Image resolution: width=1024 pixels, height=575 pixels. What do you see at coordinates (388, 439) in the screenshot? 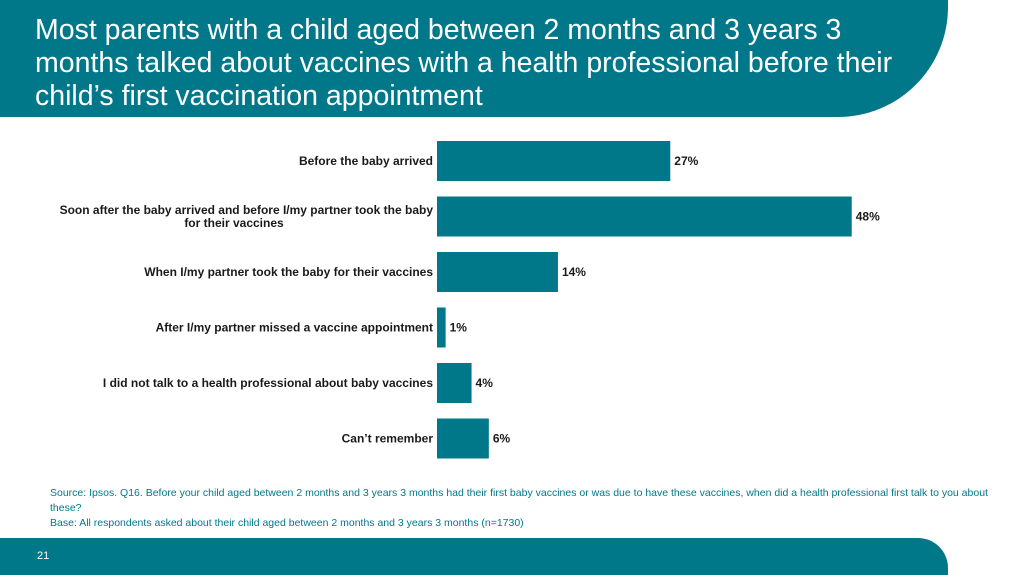
I see `category-label-5: Can’t remember` at bounding box center [388, 439].